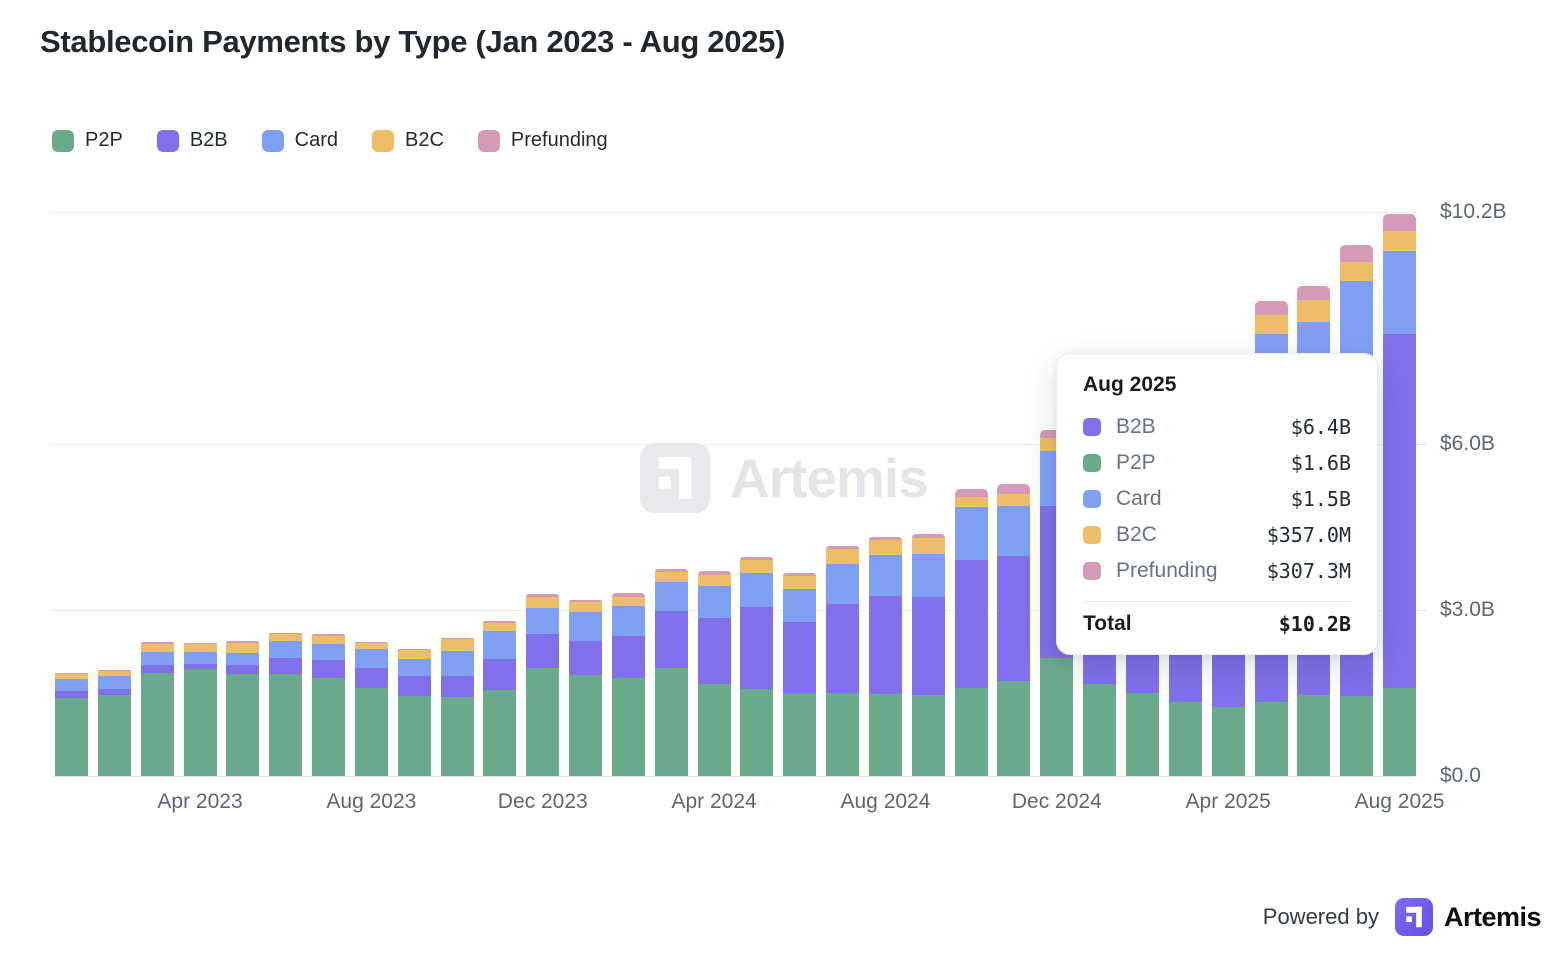 This screenshot has width=1562, height=954. Describe the element at coordinates (542, 140) in the screenshot. I see `legend-item-prefunding: Prefunding` at that location.